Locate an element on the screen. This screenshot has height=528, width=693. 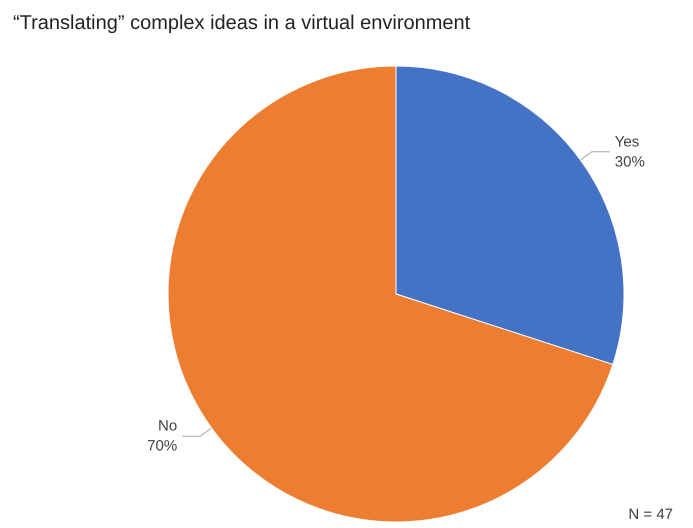
data-label: 70% is located at coordinates (162, 446).